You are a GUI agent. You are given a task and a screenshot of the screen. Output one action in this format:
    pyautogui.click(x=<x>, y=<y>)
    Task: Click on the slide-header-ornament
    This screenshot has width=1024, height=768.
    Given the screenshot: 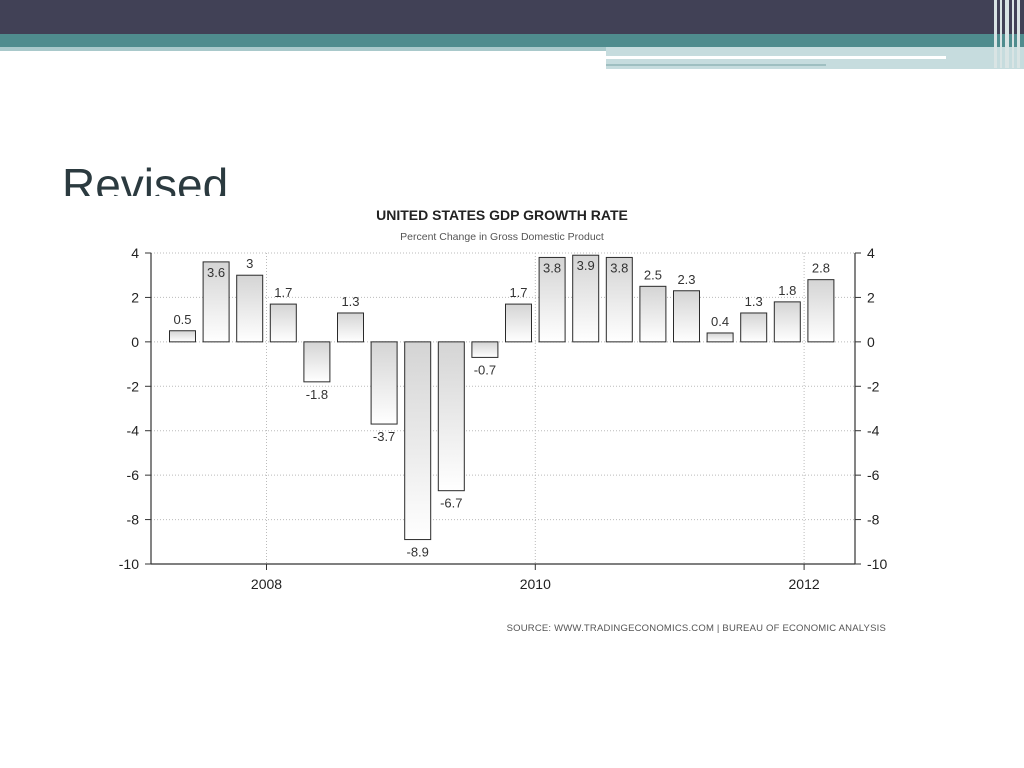 What is the action you would take?
    pyautogui.click(x=1007, y=34)
    